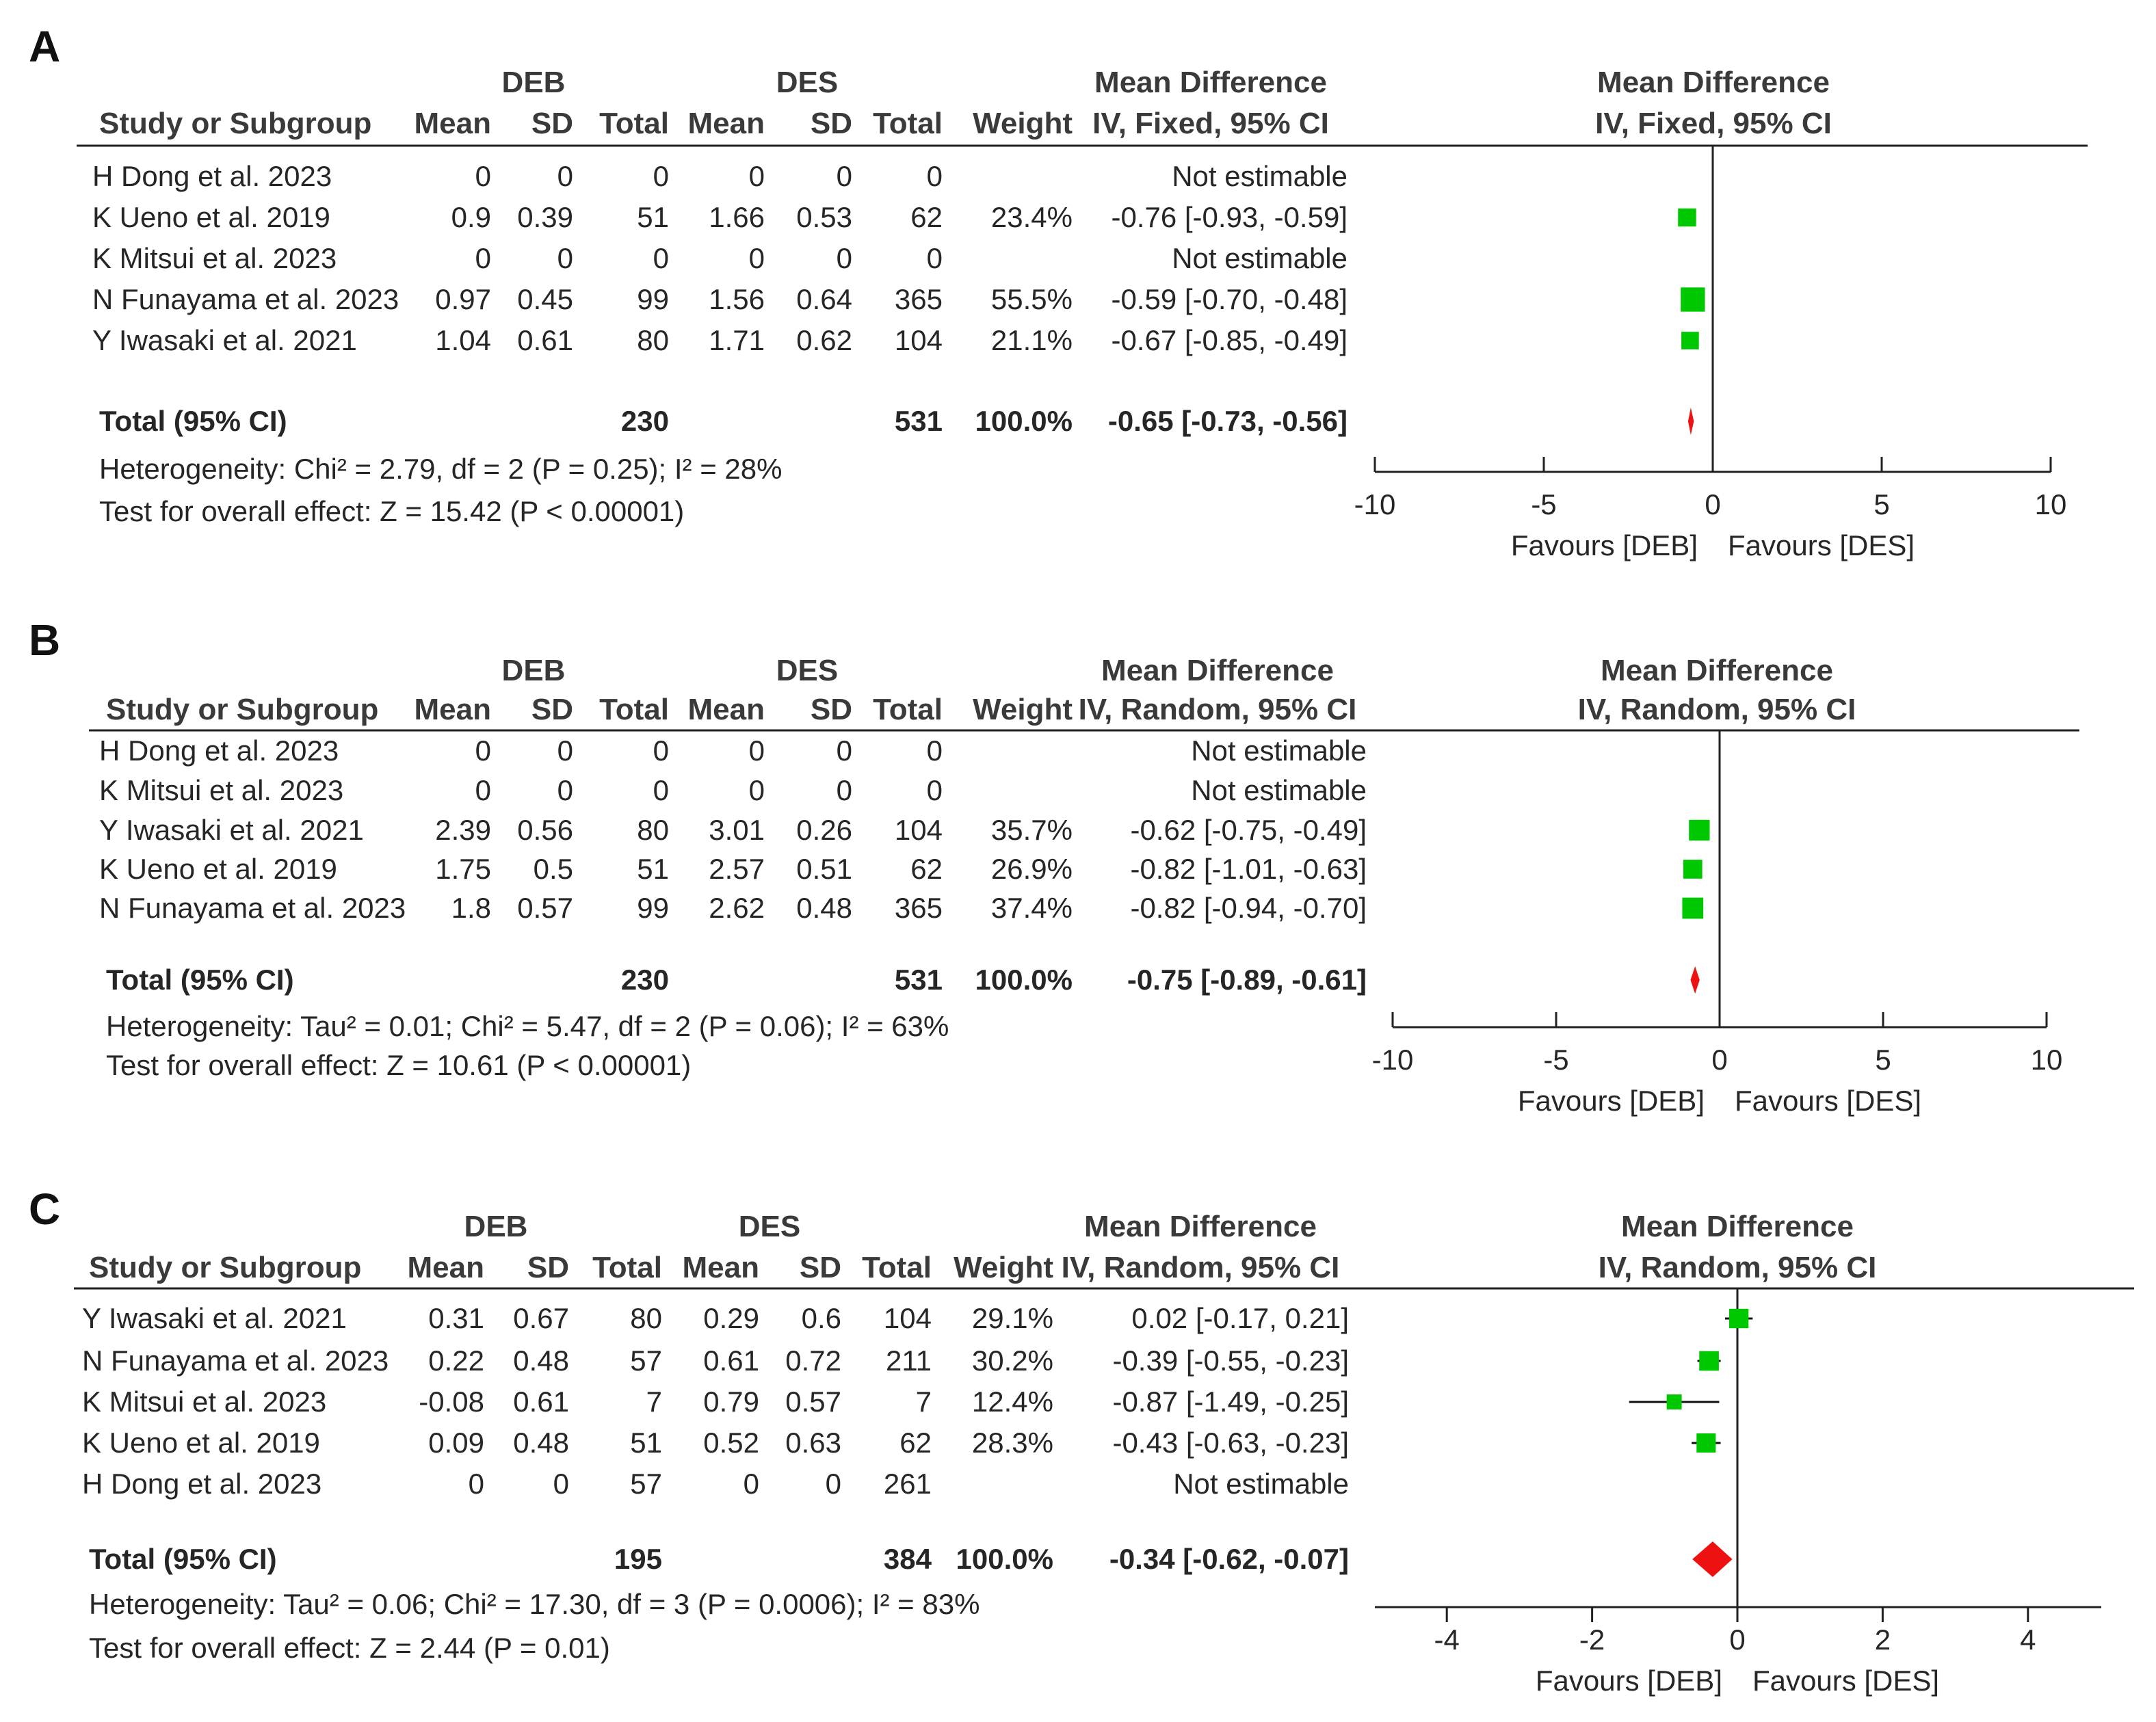 The width and height of the screenshot is (2156, 1722). Describe the element at coordinates (1228, 421) in the screenshot. I see `total-ci: -0.65 [-0.73, -0.56]` at that location.